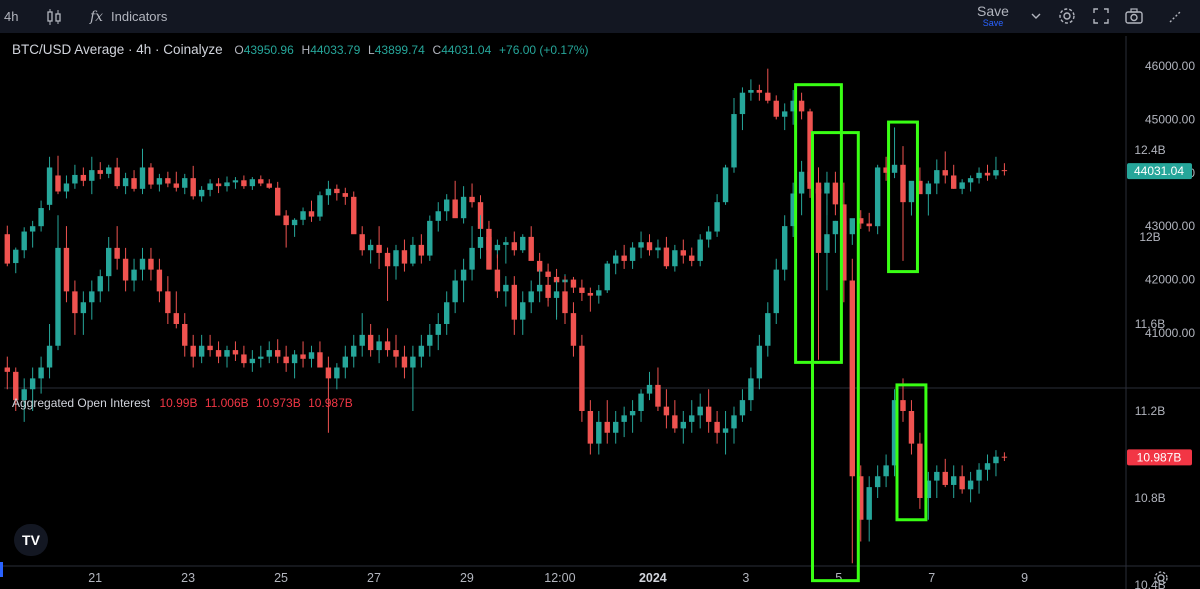 The width and height of the screenshot is (1200, 589). What do you see at coordinates (558, 578) in the screenshot?
I see `time-axis: 21 23 25 27 29 12:00 2024 3 5 7 9` at bounding box center [558, 578].